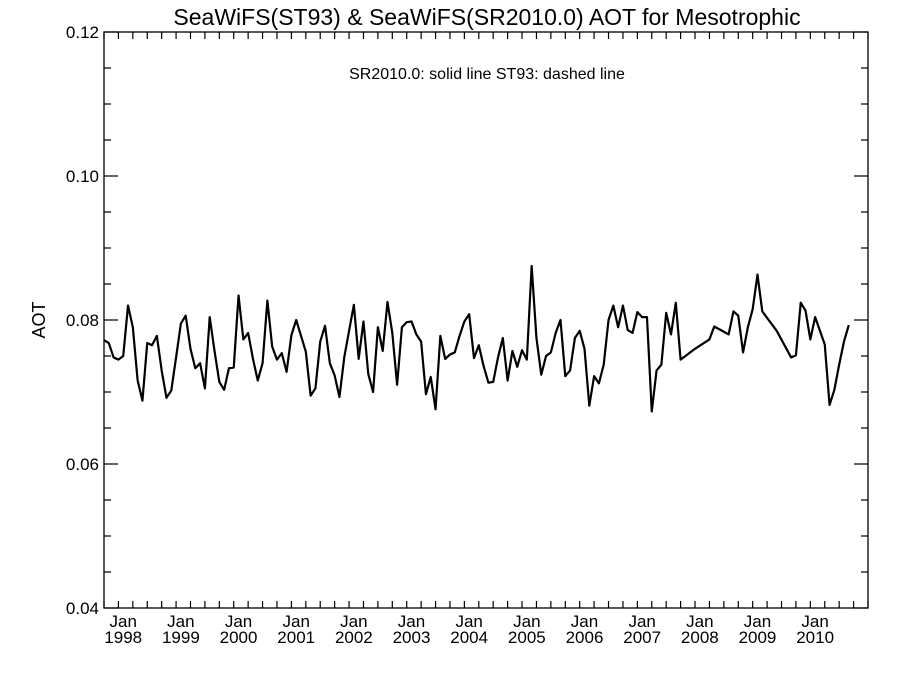 Image resolution: width=900 pixels, height=675 pixels. I want to click on x-tick-label: Jan 2001, so click(296, 629).